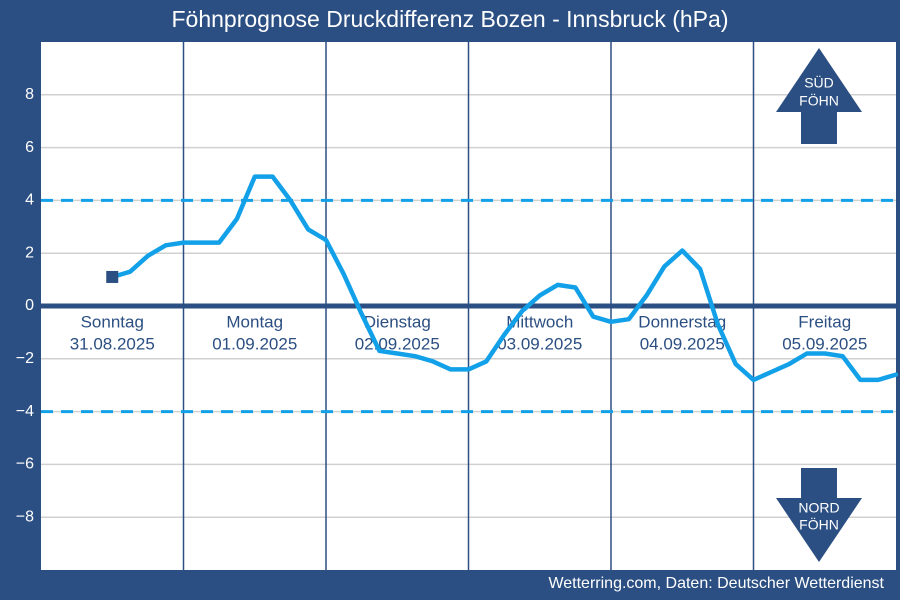  Describe the element at coordinates (25, 411) in the screenshot. I see `y-tick-label: −4` at that location.